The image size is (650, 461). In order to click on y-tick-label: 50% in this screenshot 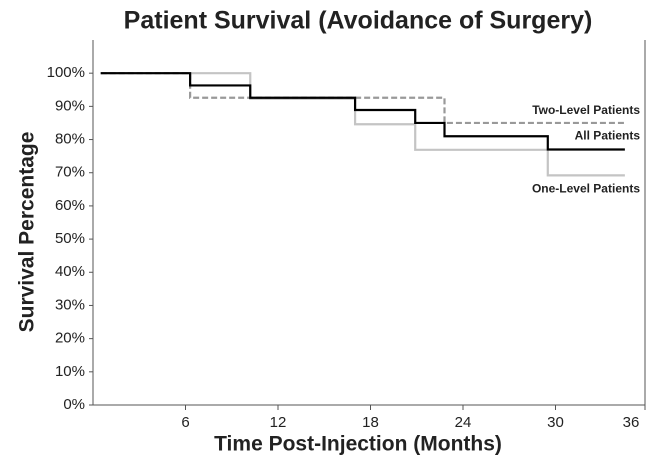, I will do `click(70, 238)`.